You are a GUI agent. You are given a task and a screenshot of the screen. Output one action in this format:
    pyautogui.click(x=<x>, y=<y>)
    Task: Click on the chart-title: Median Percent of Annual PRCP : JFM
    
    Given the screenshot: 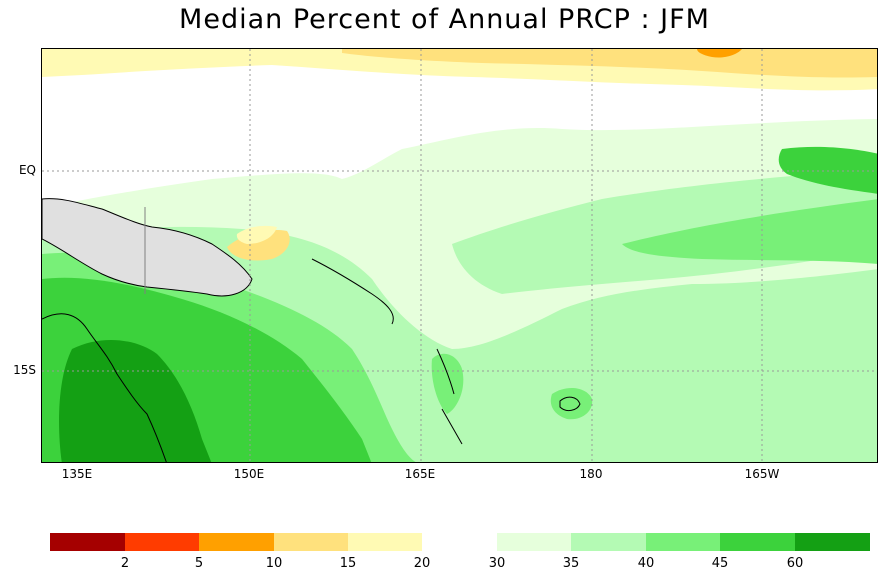 What is the action you would take?
    pyautogui.click(x=444, y=19)
    